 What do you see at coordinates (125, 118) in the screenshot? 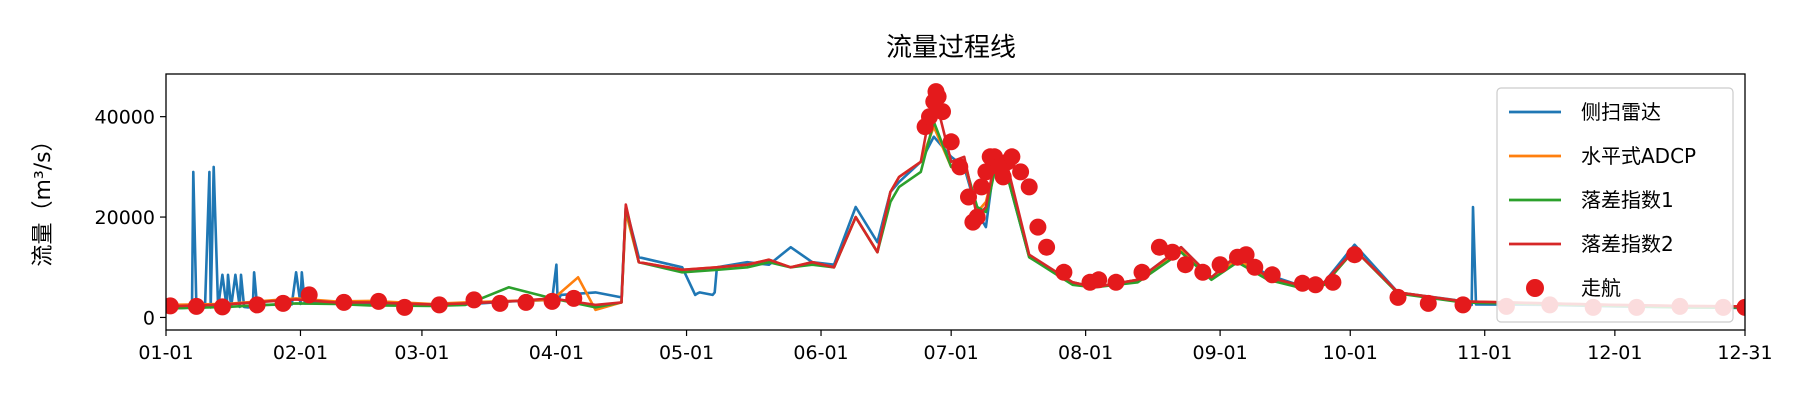
I see `y-tick-label: 40000` at bounding box center [125, 118].